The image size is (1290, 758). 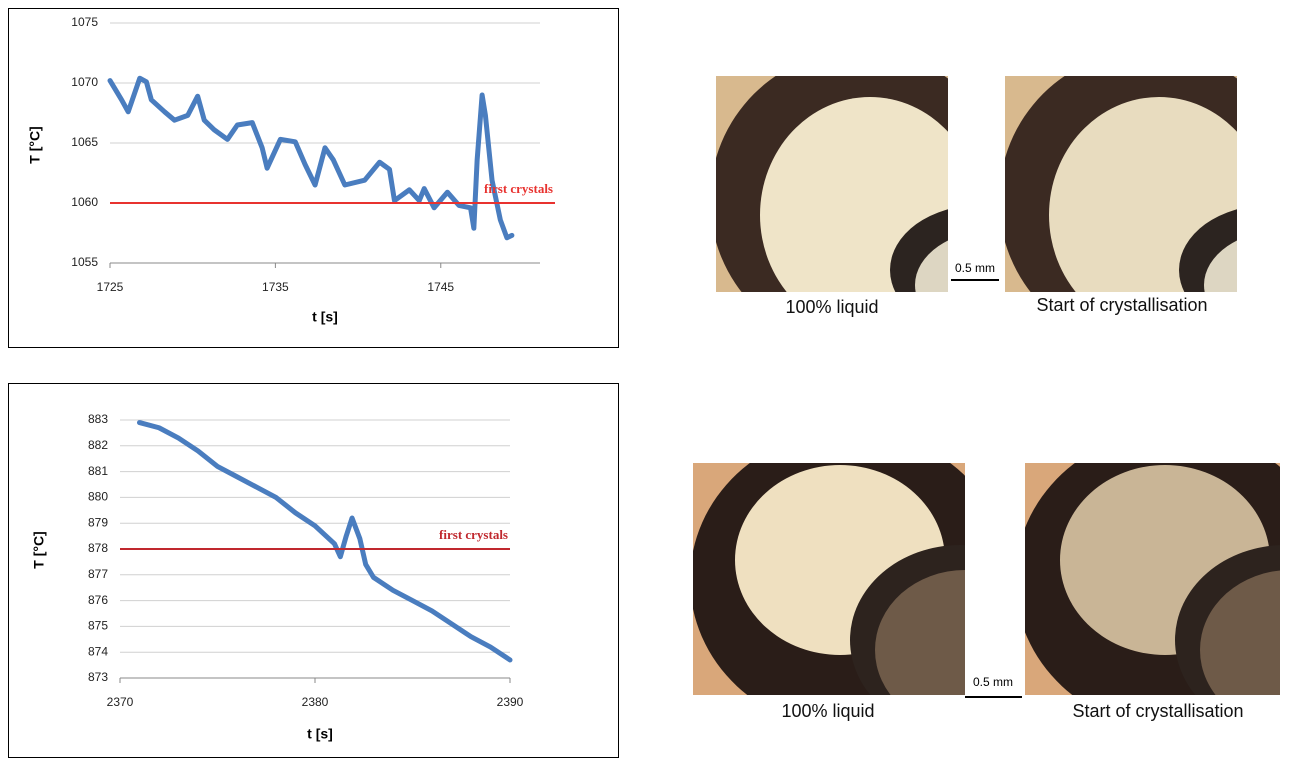 What do you see at coordinates (98, 471) in the screenshot?
I see `y-tick-label: 881` at bounding box center [98, 471].